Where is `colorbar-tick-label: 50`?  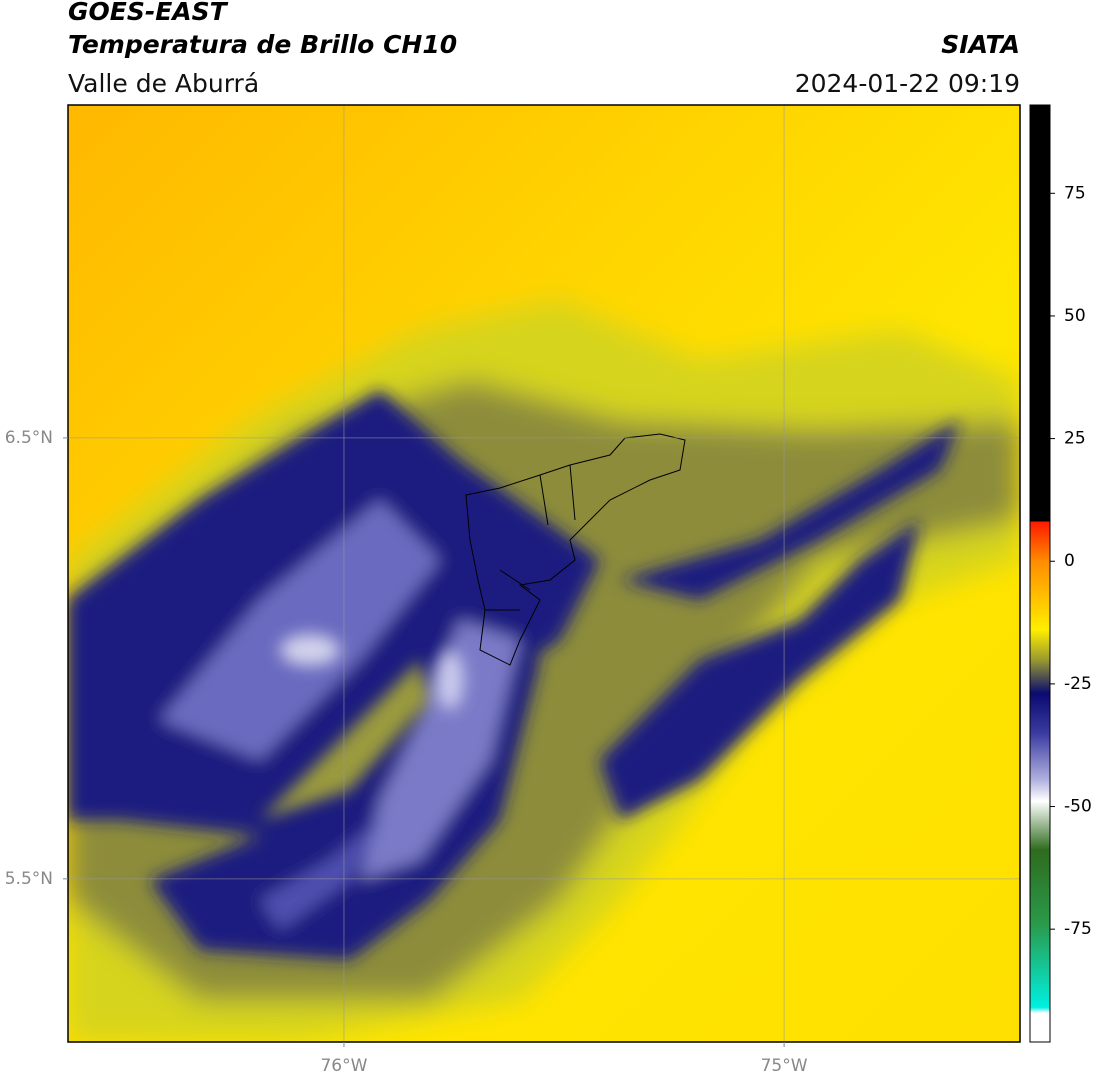
colorbar-tick-label: 50 is located at coordinates (1075, 316).